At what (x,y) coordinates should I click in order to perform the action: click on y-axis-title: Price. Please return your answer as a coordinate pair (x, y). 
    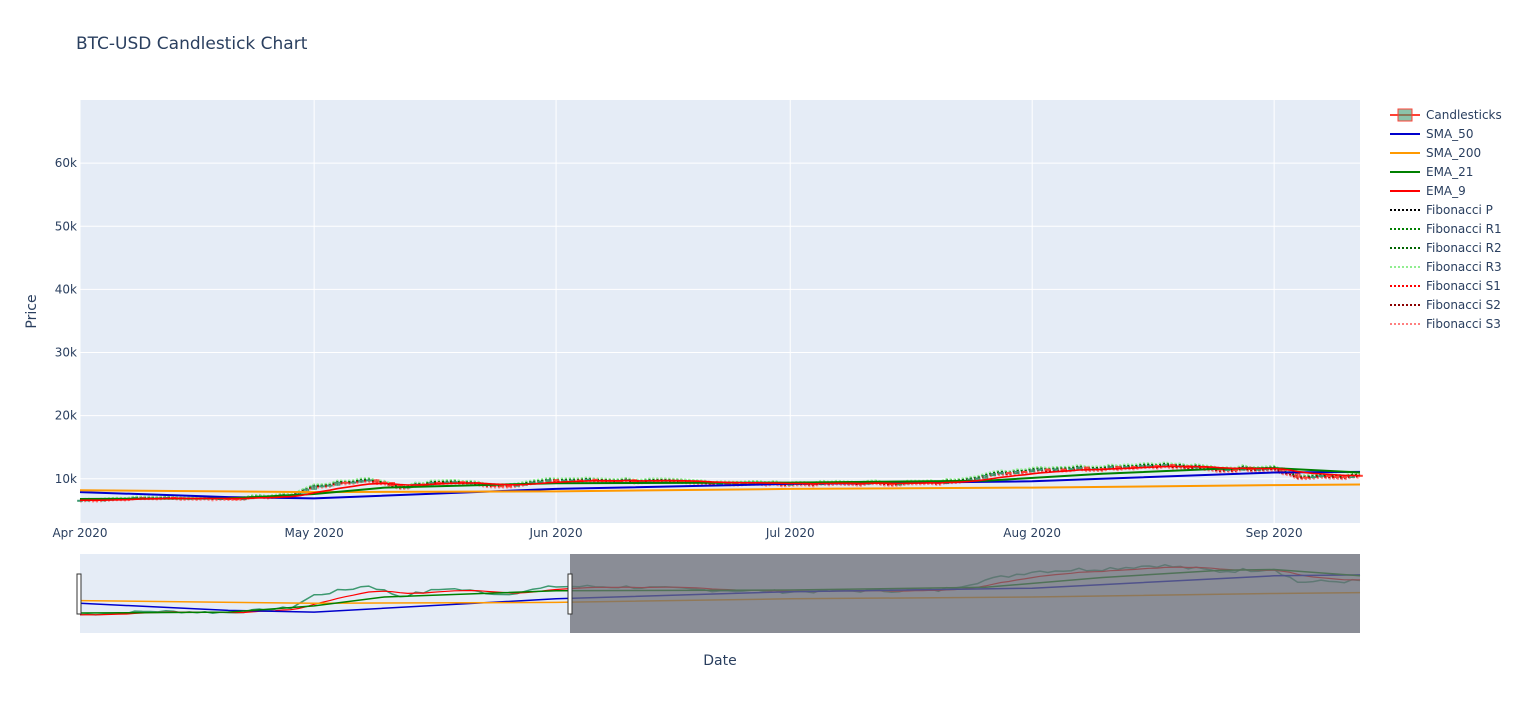
    Looking at the image, I should click on (32, 311).